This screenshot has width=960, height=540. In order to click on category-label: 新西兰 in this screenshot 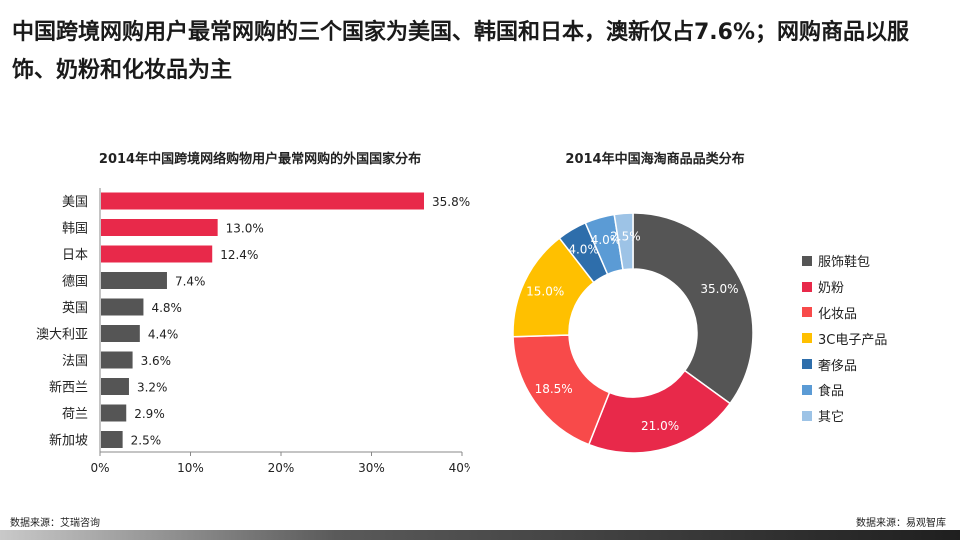, I will do `click(68, 388)`.